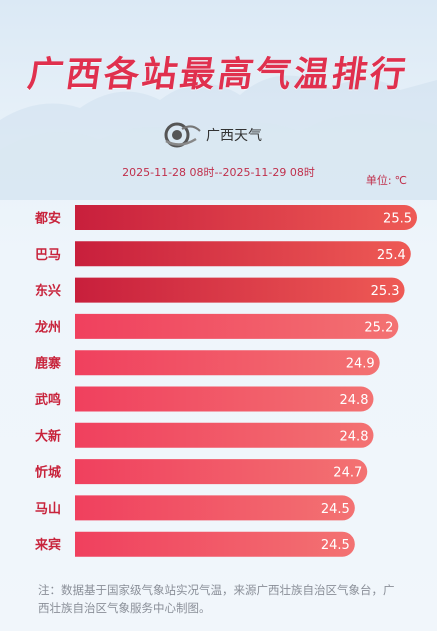  Describe the element at coordinates (182, 135) in the screenshot. I see `guangxi-weather-logo-icon` at that location.